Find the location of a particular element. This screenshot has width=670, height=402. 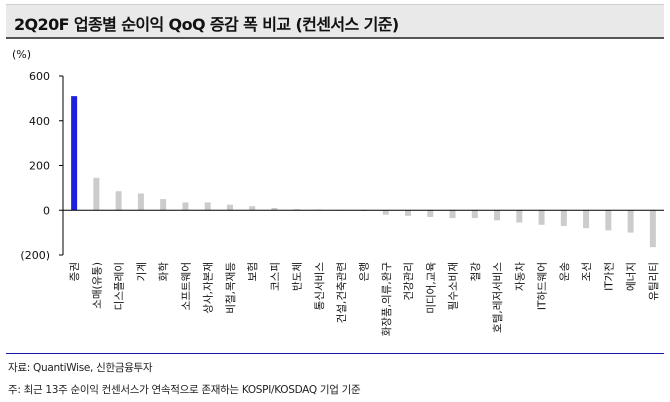

x-tick-label: 에너지 is located at coordinates (632, 276).